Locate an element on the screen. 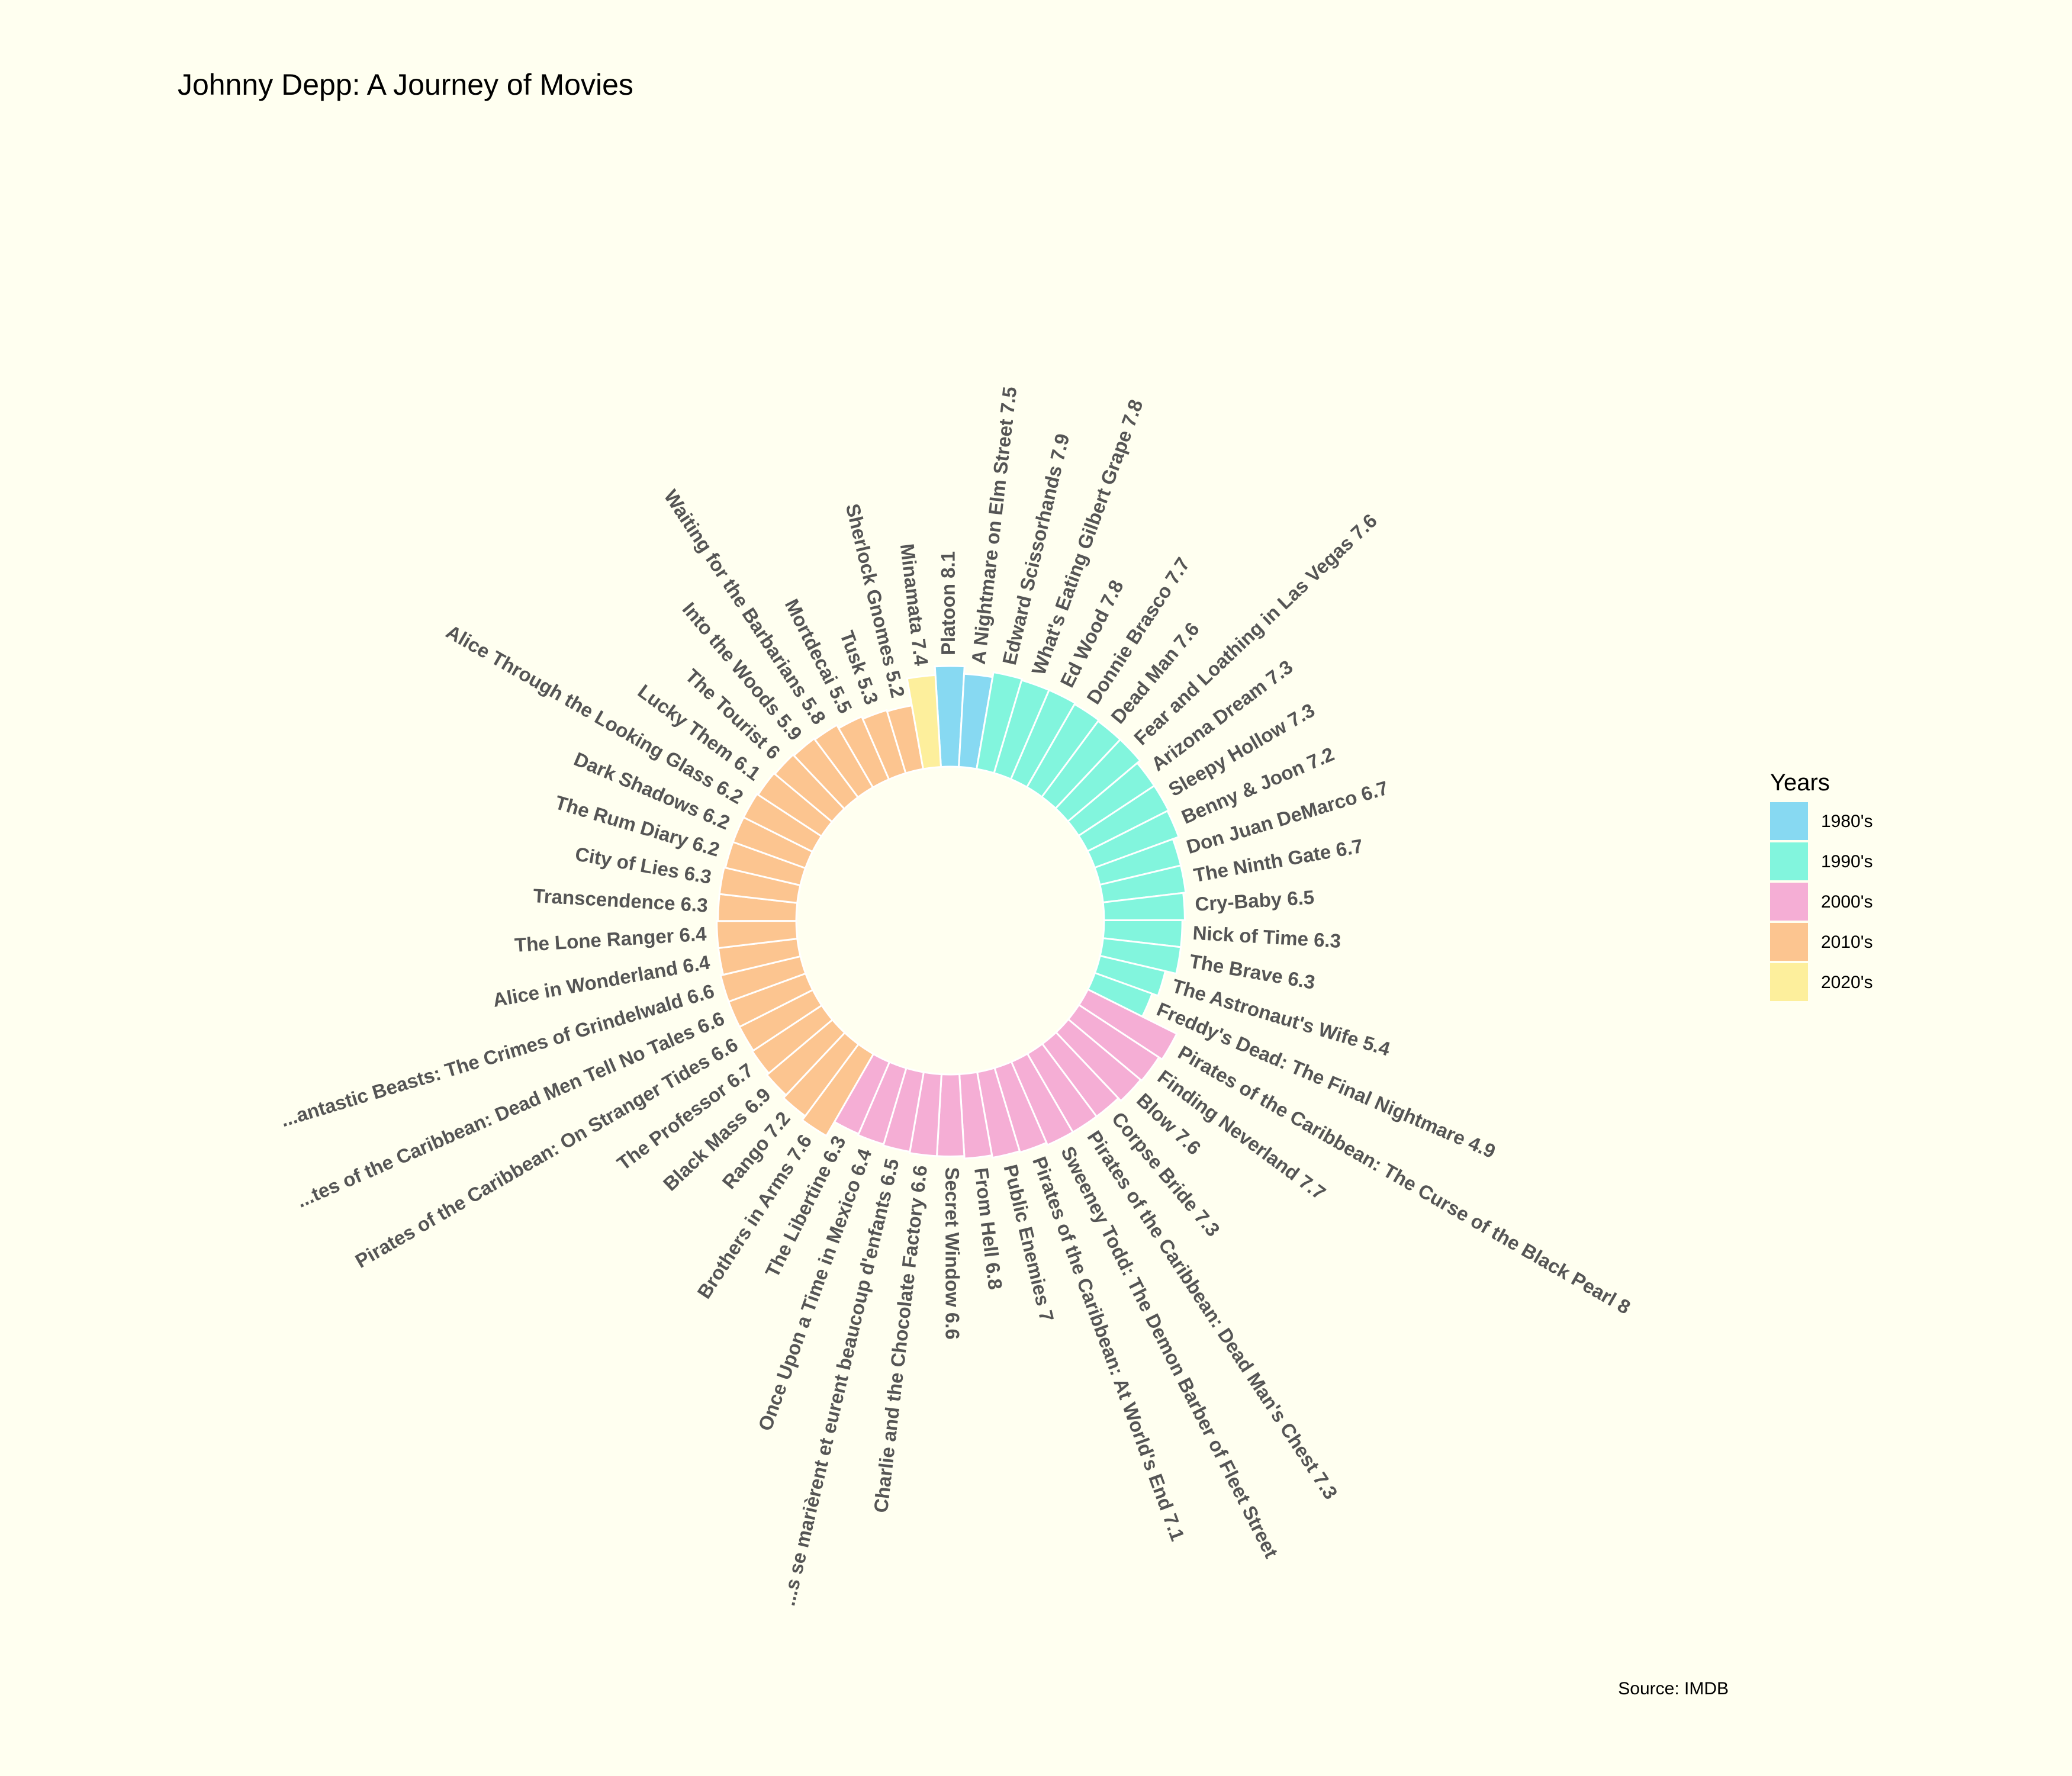 The width and height of the screenshot is (2072, 1776). legend-label-3: 2010's is located at coordinates (1846, 942).